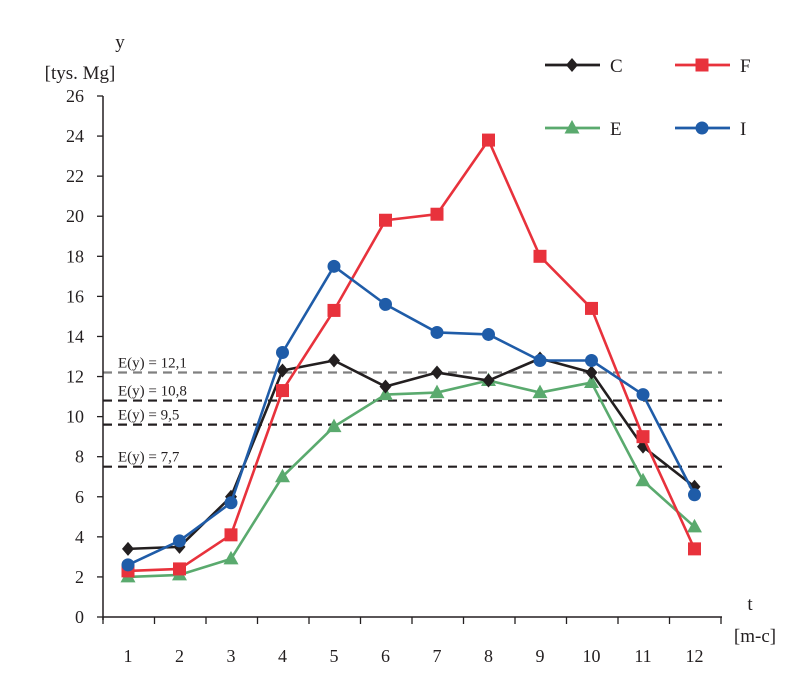 The height and width of the screenshot is (694, 800). What do you see at coordinates (648, 98) in the screenshot?
I see `legend: C F E I` at bounding box center [648, 98].